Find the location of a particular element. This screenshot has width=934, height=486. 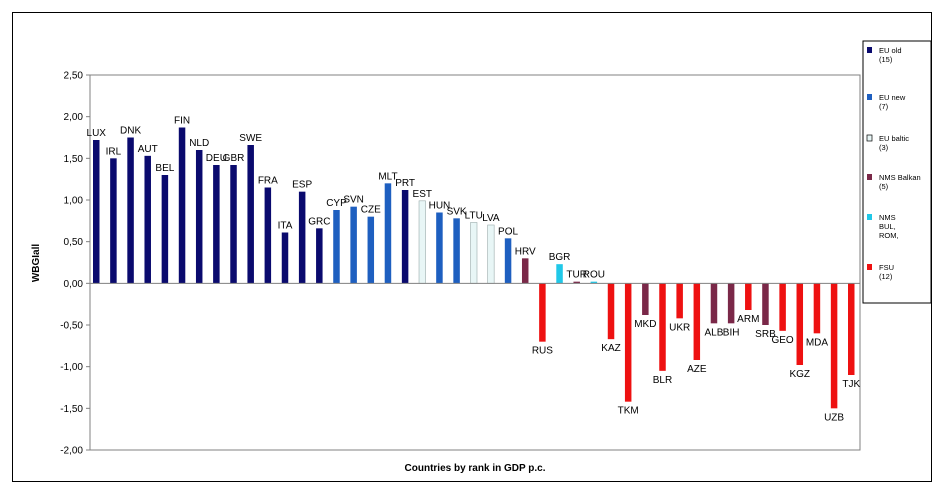

bar-label-rus: RUS is located at coordinates (542, 351).